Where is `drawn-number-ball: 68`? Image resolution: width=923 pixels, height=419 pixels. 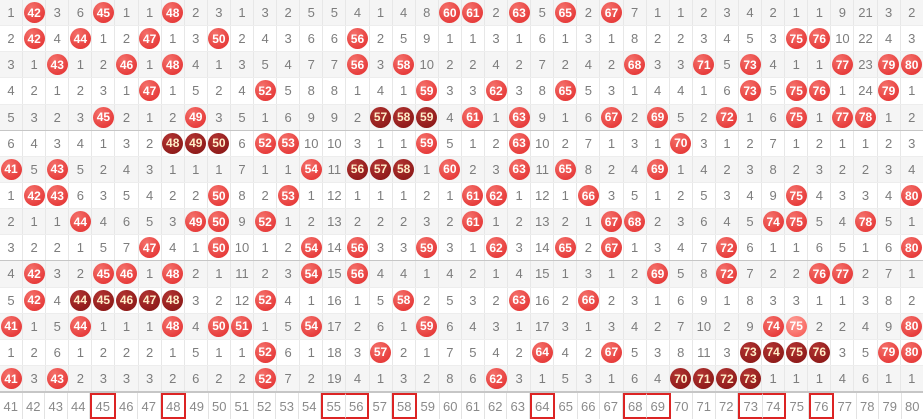 drawn-number-ball: 68 is located at coordinates (635, 65).